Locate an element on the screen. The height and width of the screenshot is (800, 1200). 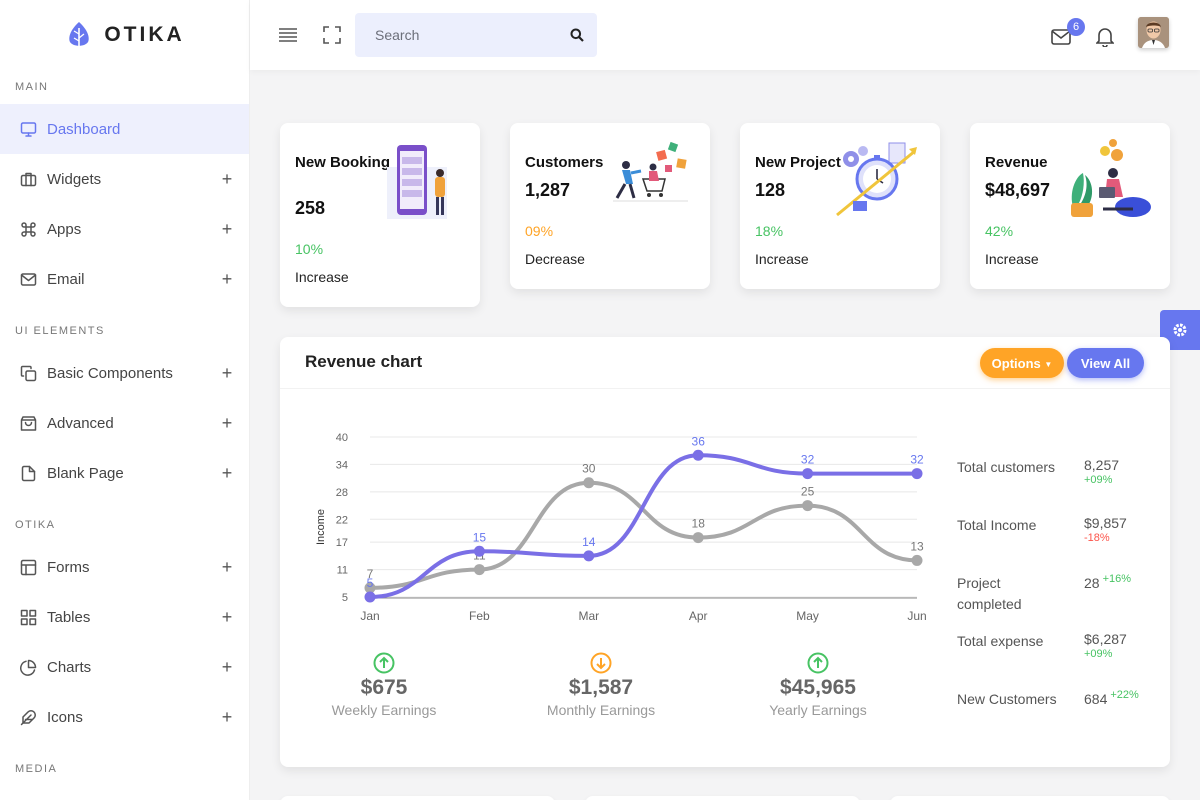
sidebar-item-label: Dashboard is located at coordinates (84, 129).